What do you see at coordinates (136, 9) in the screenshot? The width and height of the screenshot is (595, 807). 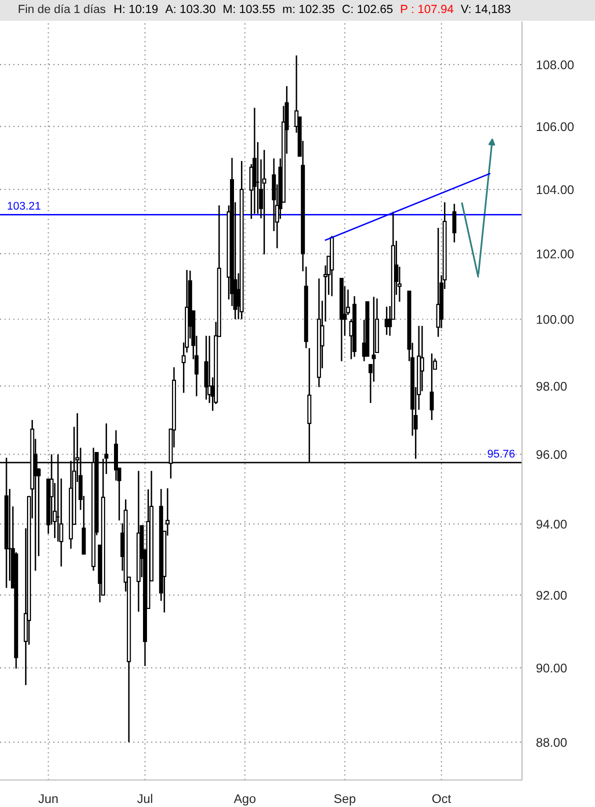 I see `text: H: 10:19` at bounding box center [136, 9].